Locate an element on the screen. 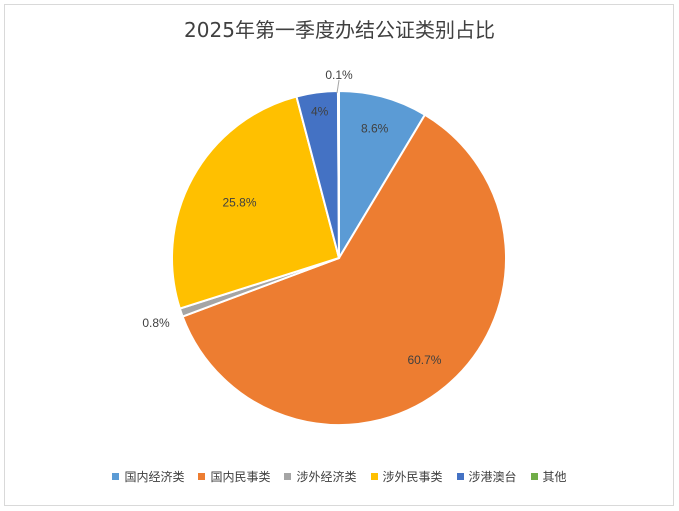  data-label-2: 60.7% is located at coordinates (424, 360).